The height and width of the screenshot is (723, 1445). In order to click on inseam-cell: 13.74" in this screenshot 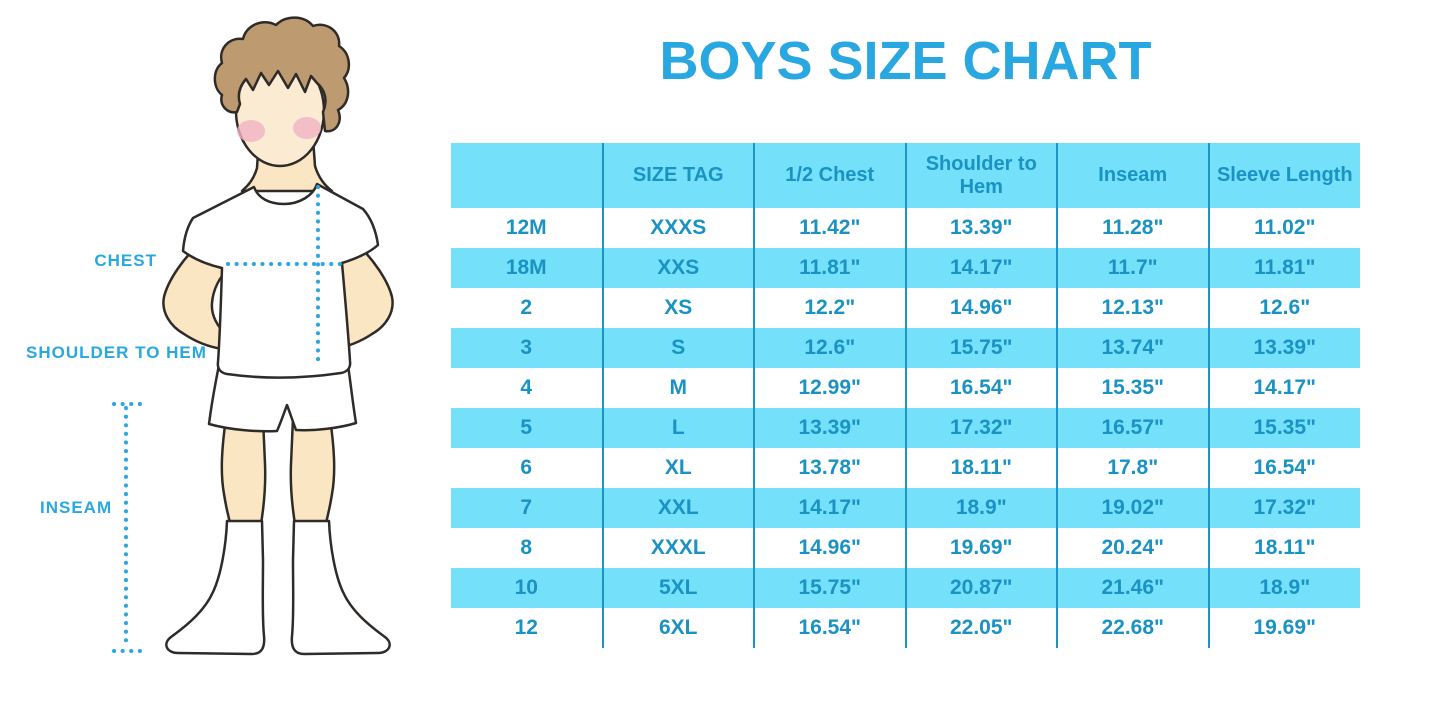, I will do `click(1132, 348)`.